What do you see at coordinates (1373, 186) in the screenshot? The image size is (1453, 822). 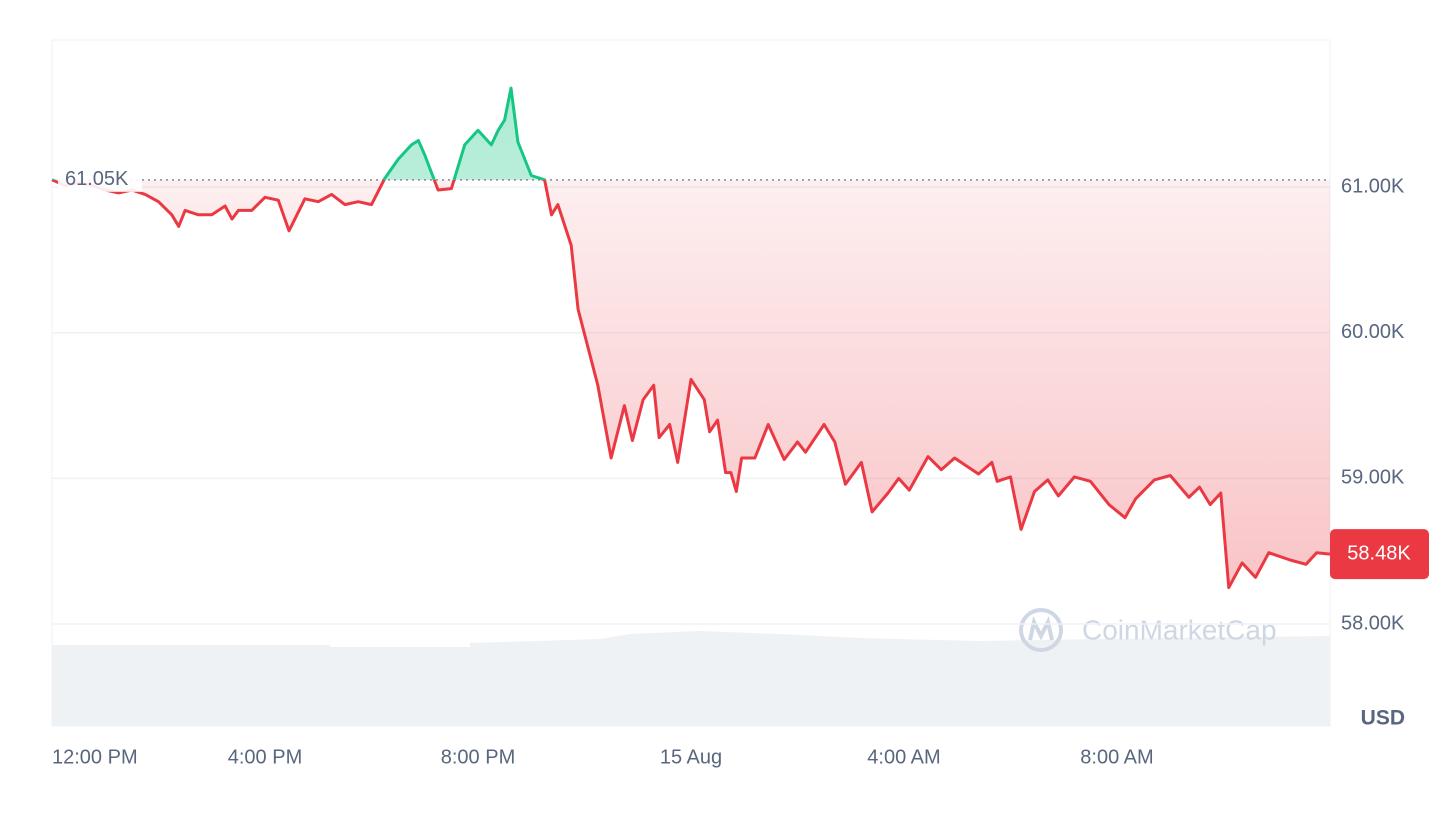 I see `y-tick-label: 61.00K` at bounding box center [1373, 186].